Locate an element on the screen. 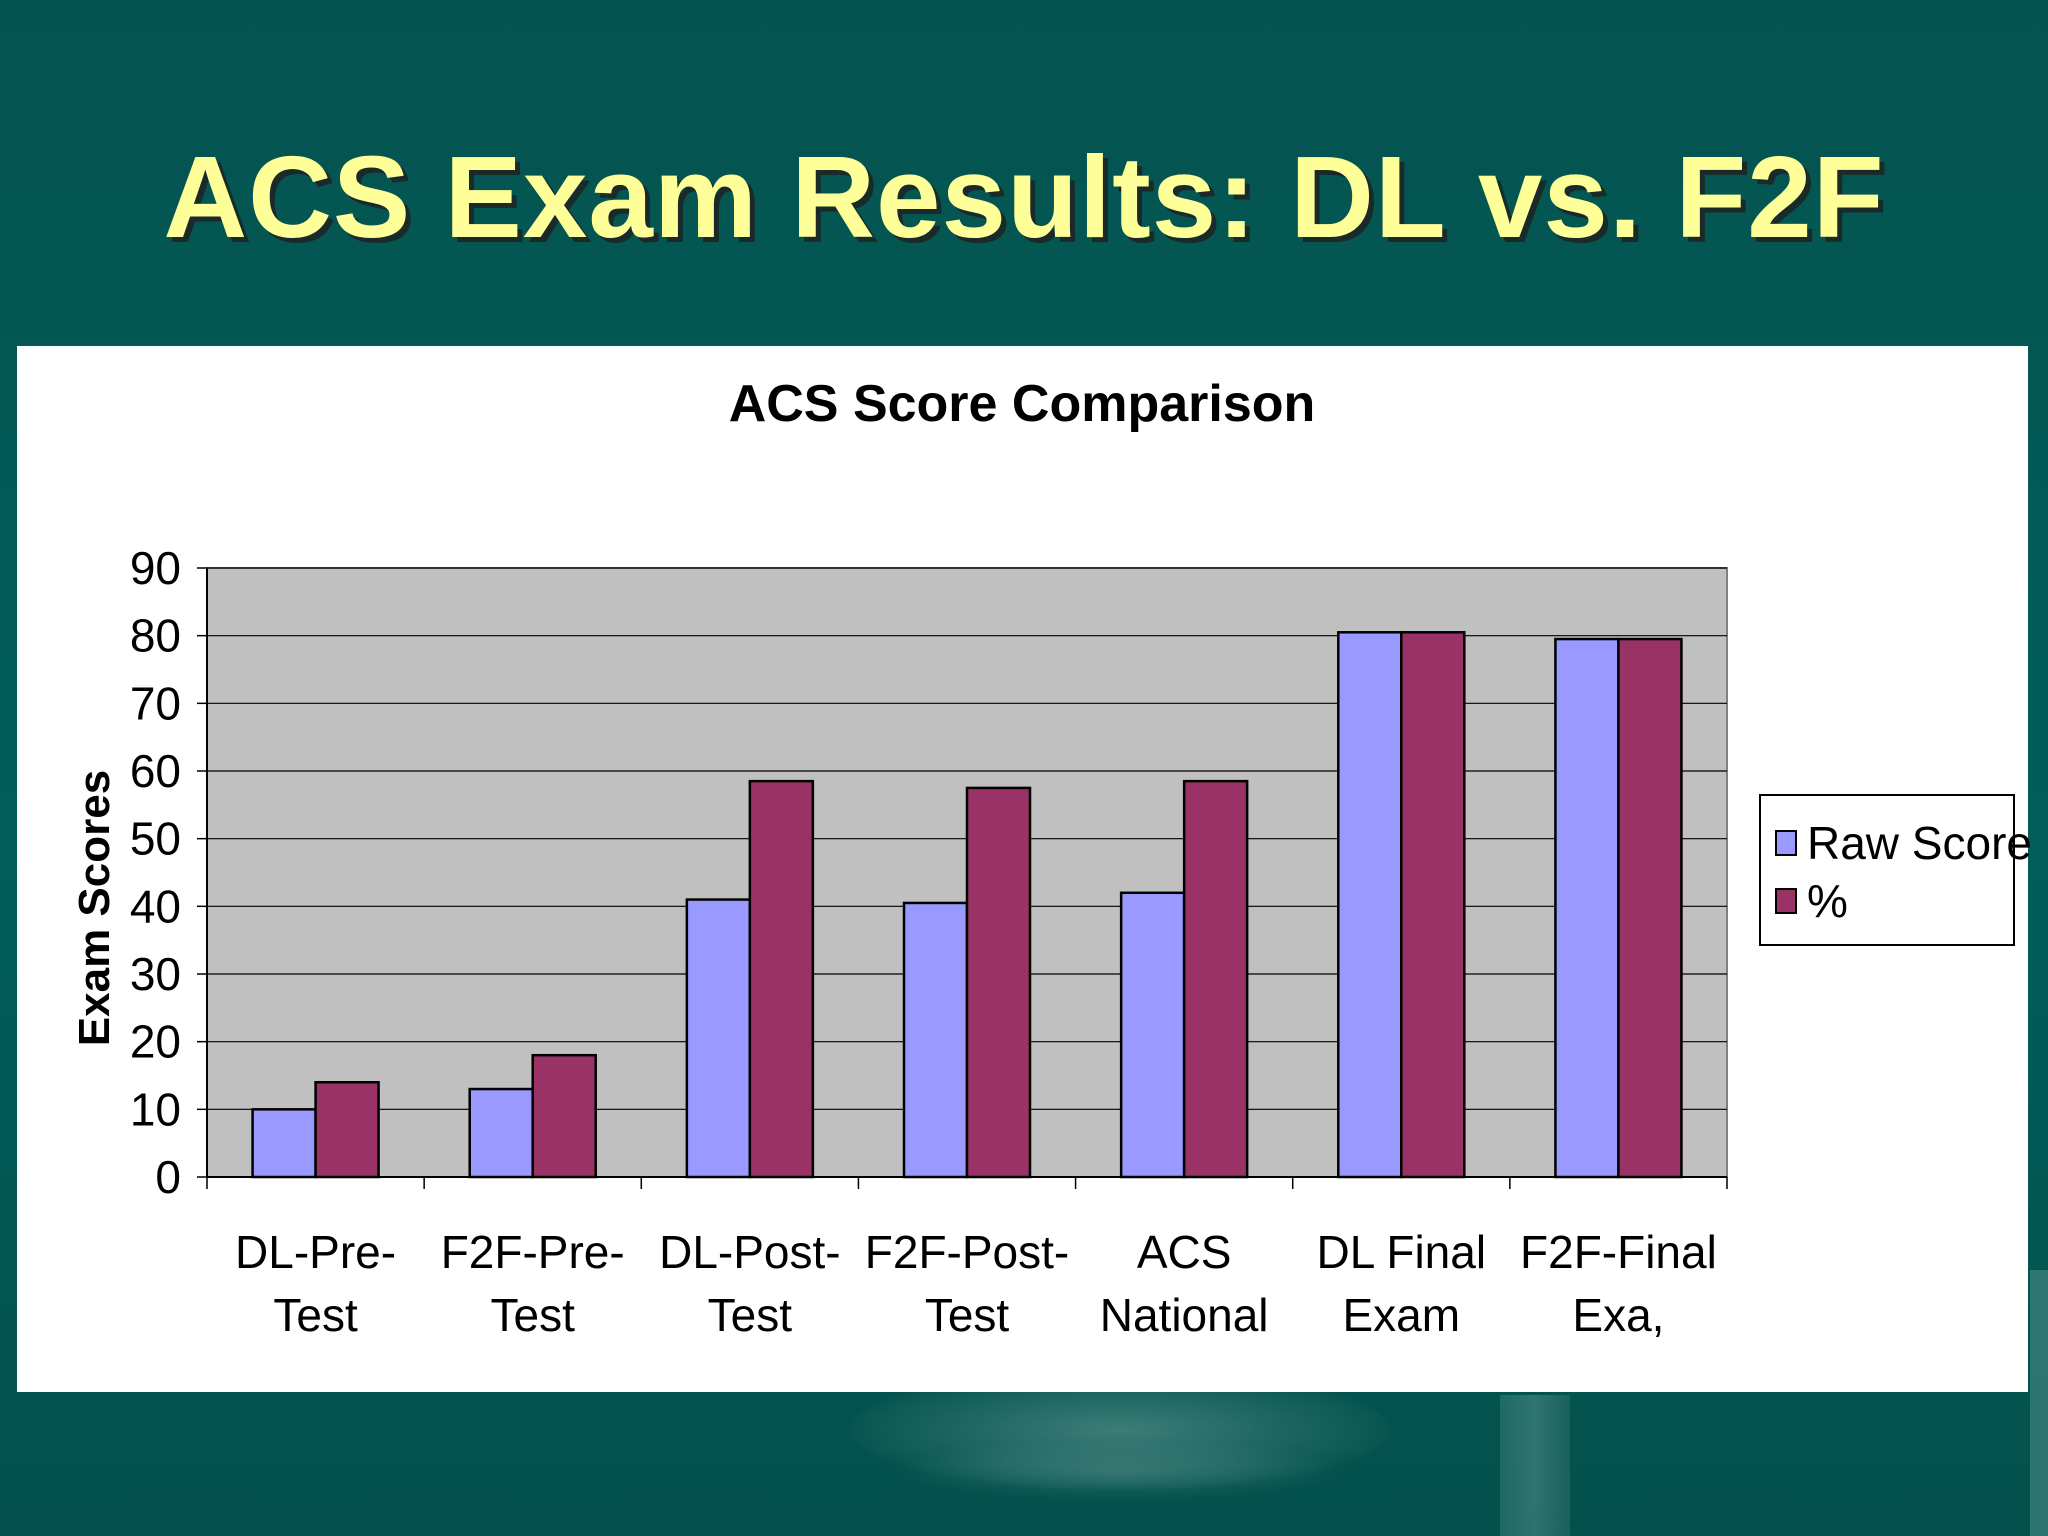 Image resolution: width=2048 pixels, height=1536 pixels. x-category-label: National is located at coordinates (1184, 1315).